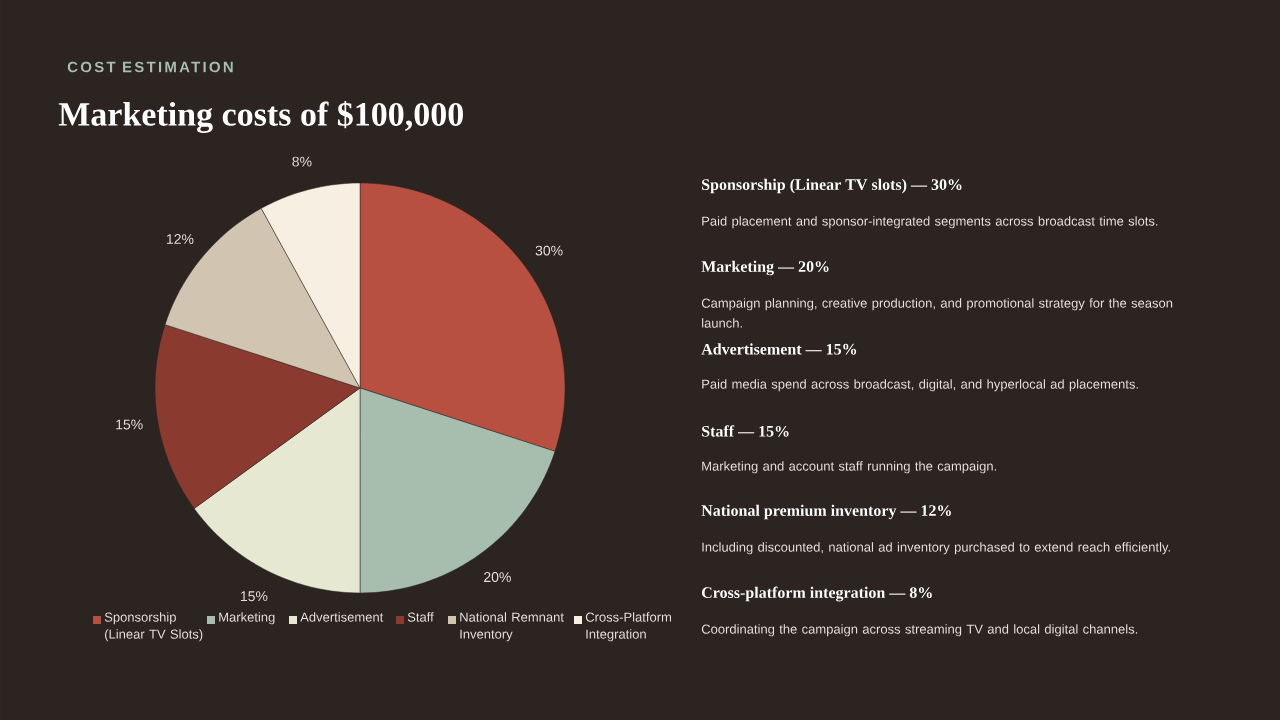 The height and width of the screenshot is (720, 1280). I want to click on data-label: 8%, so click(302, 161).